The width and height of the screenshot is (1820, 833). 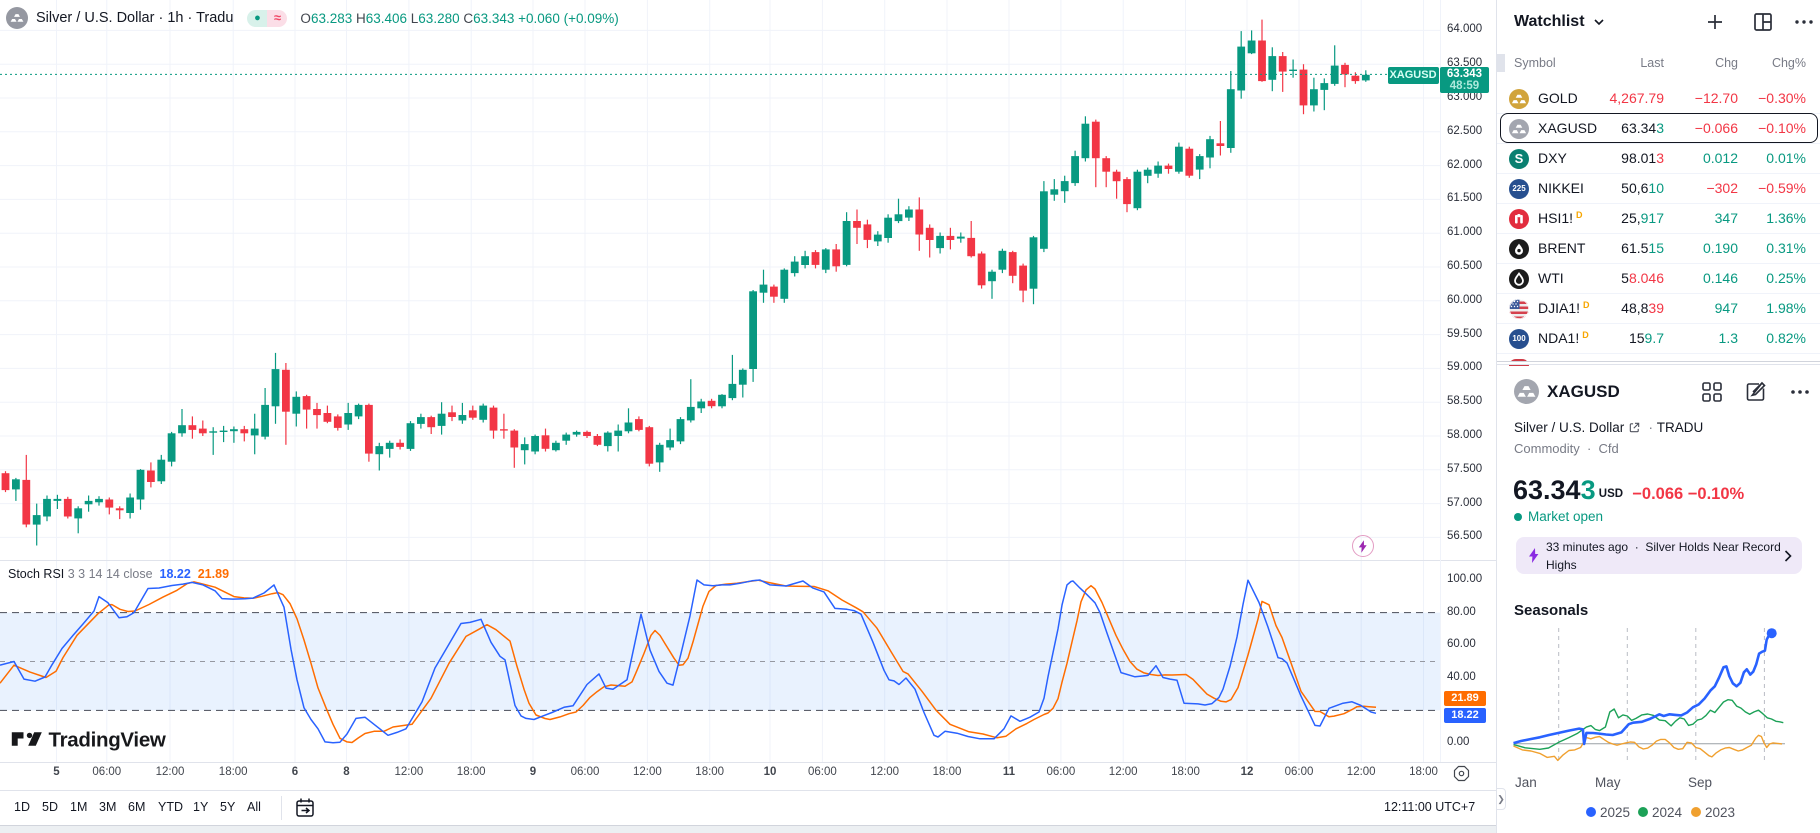 What do you see at coordinates (1667, 812) in the screenshot?
I see `svg-text: 2024` at bounding box center [1667, 812].